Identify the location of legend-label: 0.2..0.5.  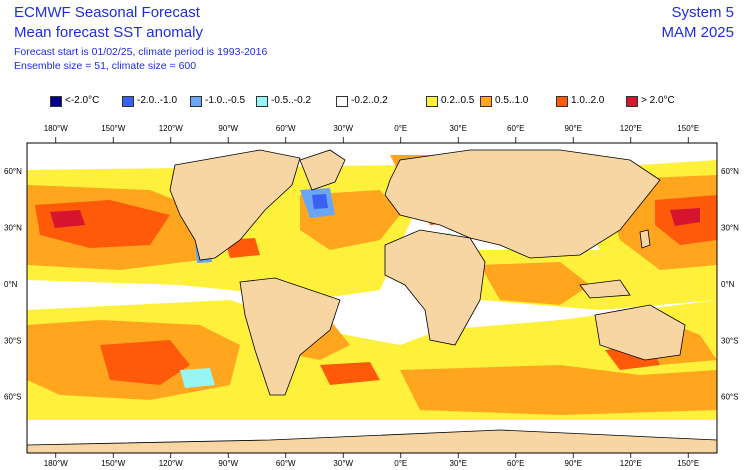
(458, 100).